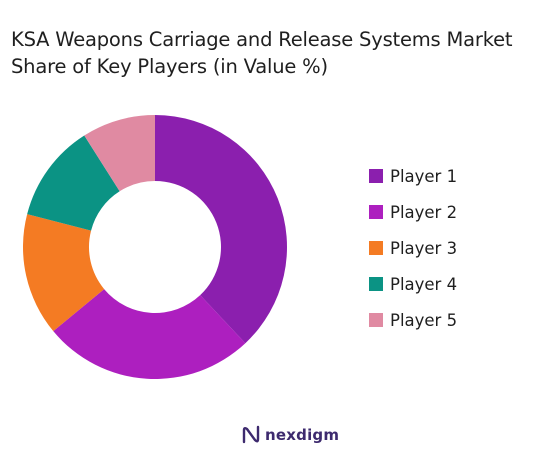 This screenshot has height=458, width=555. What do you see at coordinates (424, 248) in the screenshot?
I see `legend-label: Player 3` at bounding box center [424, 248].